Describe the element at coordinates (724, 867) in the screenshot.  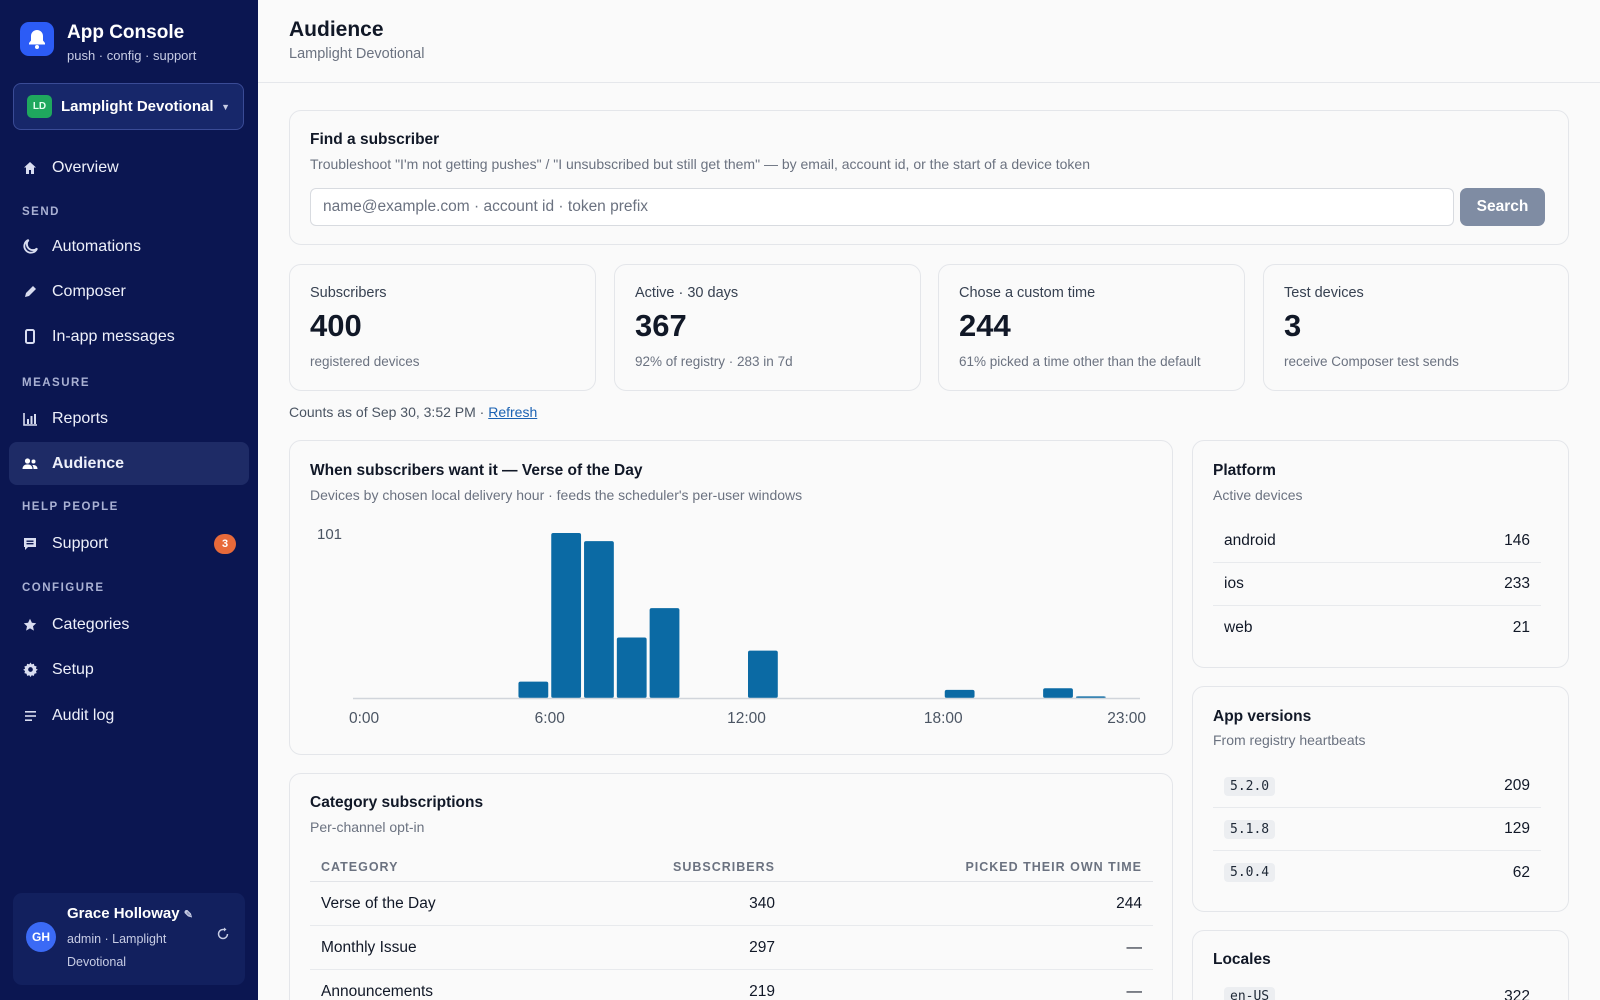
I see `column-header-subscribers: SUBSCRIBERS` at that location.